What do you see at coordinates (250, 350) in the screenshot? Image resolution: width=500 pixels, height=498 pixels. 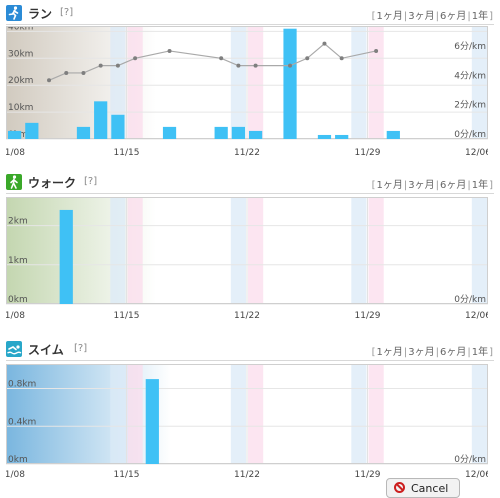 I see `swim-panel-header: スイム [?] [1ヶ月|3ヶ月|6ヶ月|1年]` at bounding box center [250, 350].